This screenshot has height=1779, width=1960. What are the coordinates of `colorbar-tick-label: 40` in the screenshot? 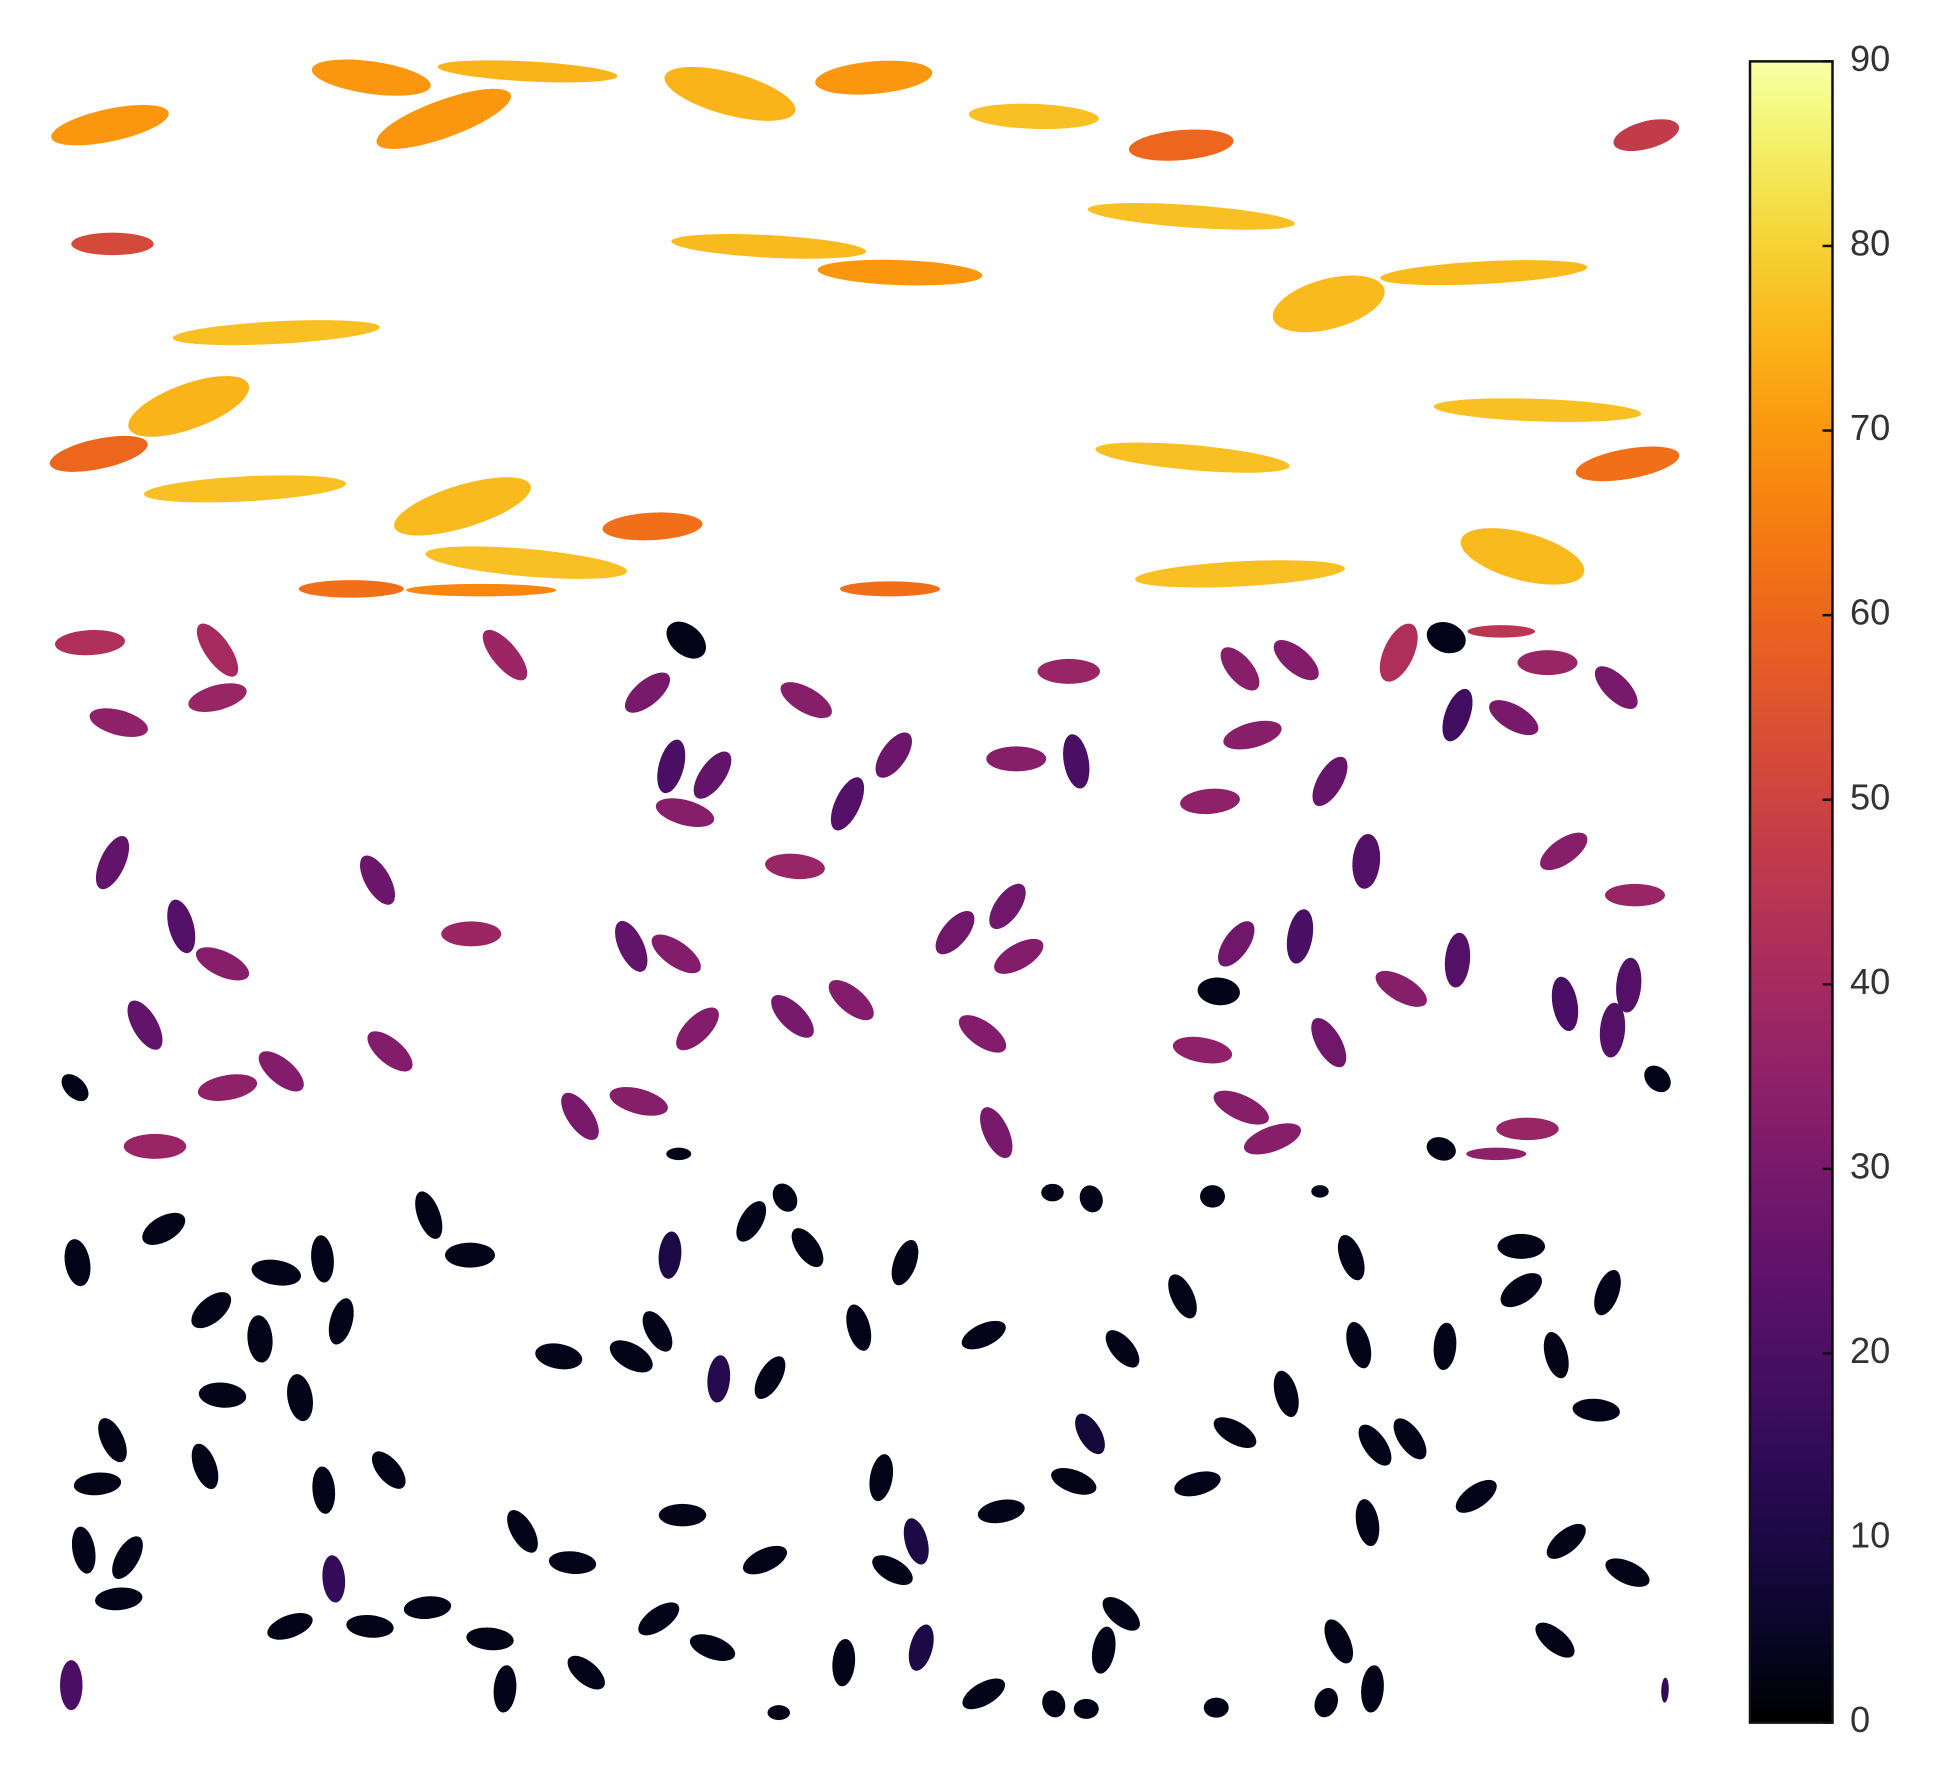 It's located at (1870, 981).